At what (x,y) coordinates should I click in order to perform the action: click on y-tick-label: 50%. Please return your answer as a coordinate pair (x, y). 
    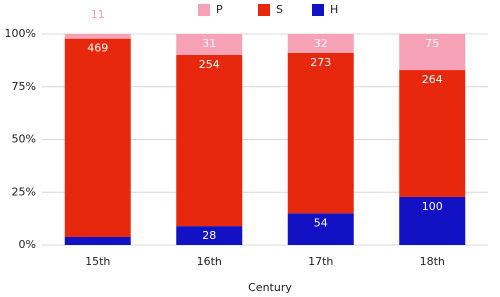
    Looking at the image, I should click on (24, 139).